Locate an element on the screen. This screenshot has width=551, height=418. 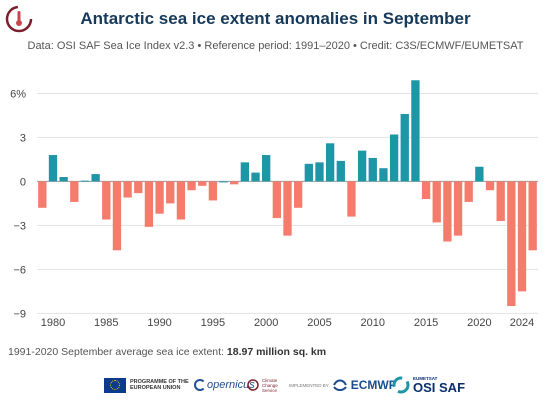
ecmwf-text: ECMWF is located at coordinates (373, 385).